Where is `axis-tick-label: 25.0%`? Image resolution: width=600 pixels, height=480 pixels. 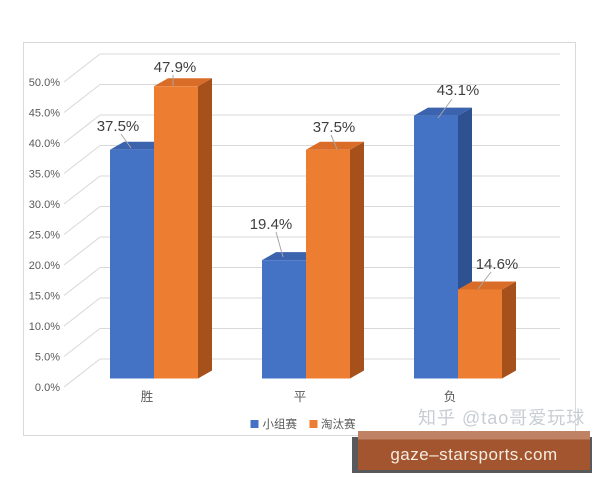 axis-tick-label: 25.0% is located at coordinates (44, 236).